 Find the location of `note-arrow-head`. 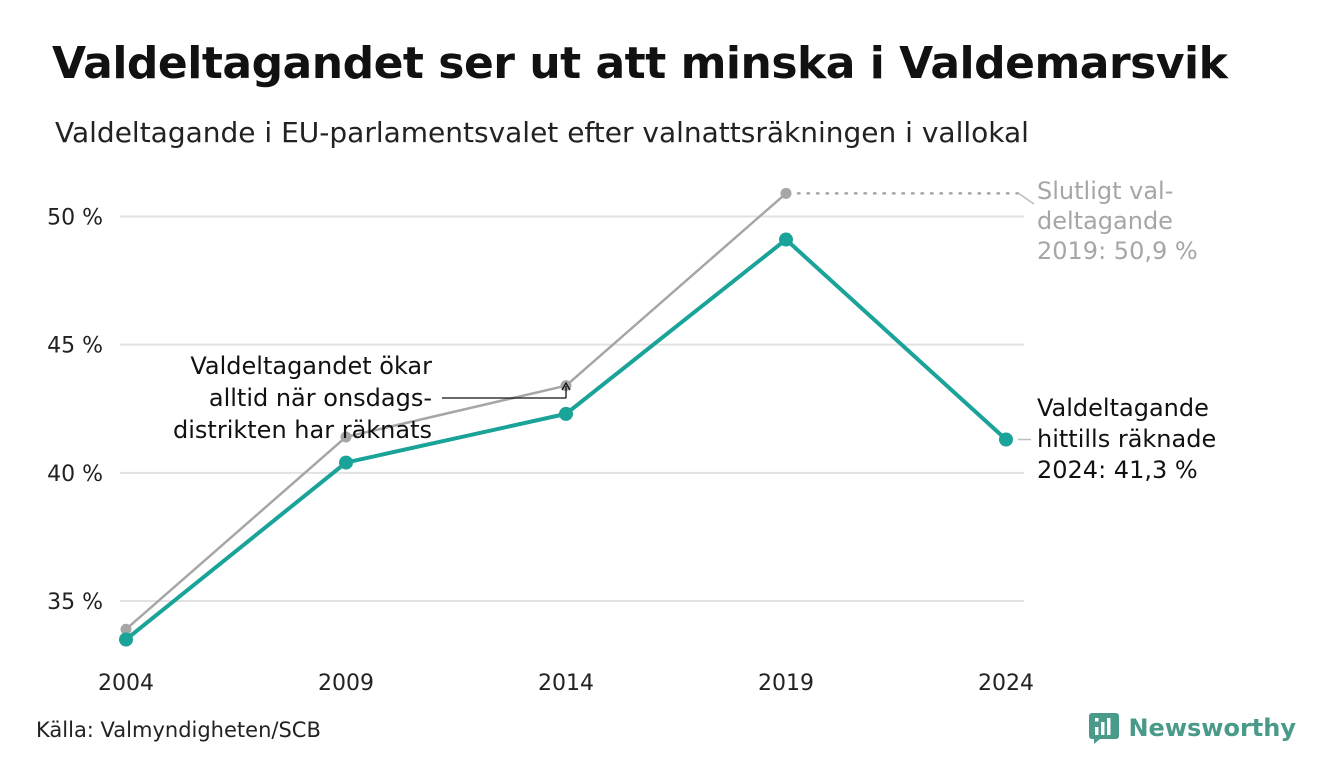

note-arrow-head is located at coordinates (566, 386).